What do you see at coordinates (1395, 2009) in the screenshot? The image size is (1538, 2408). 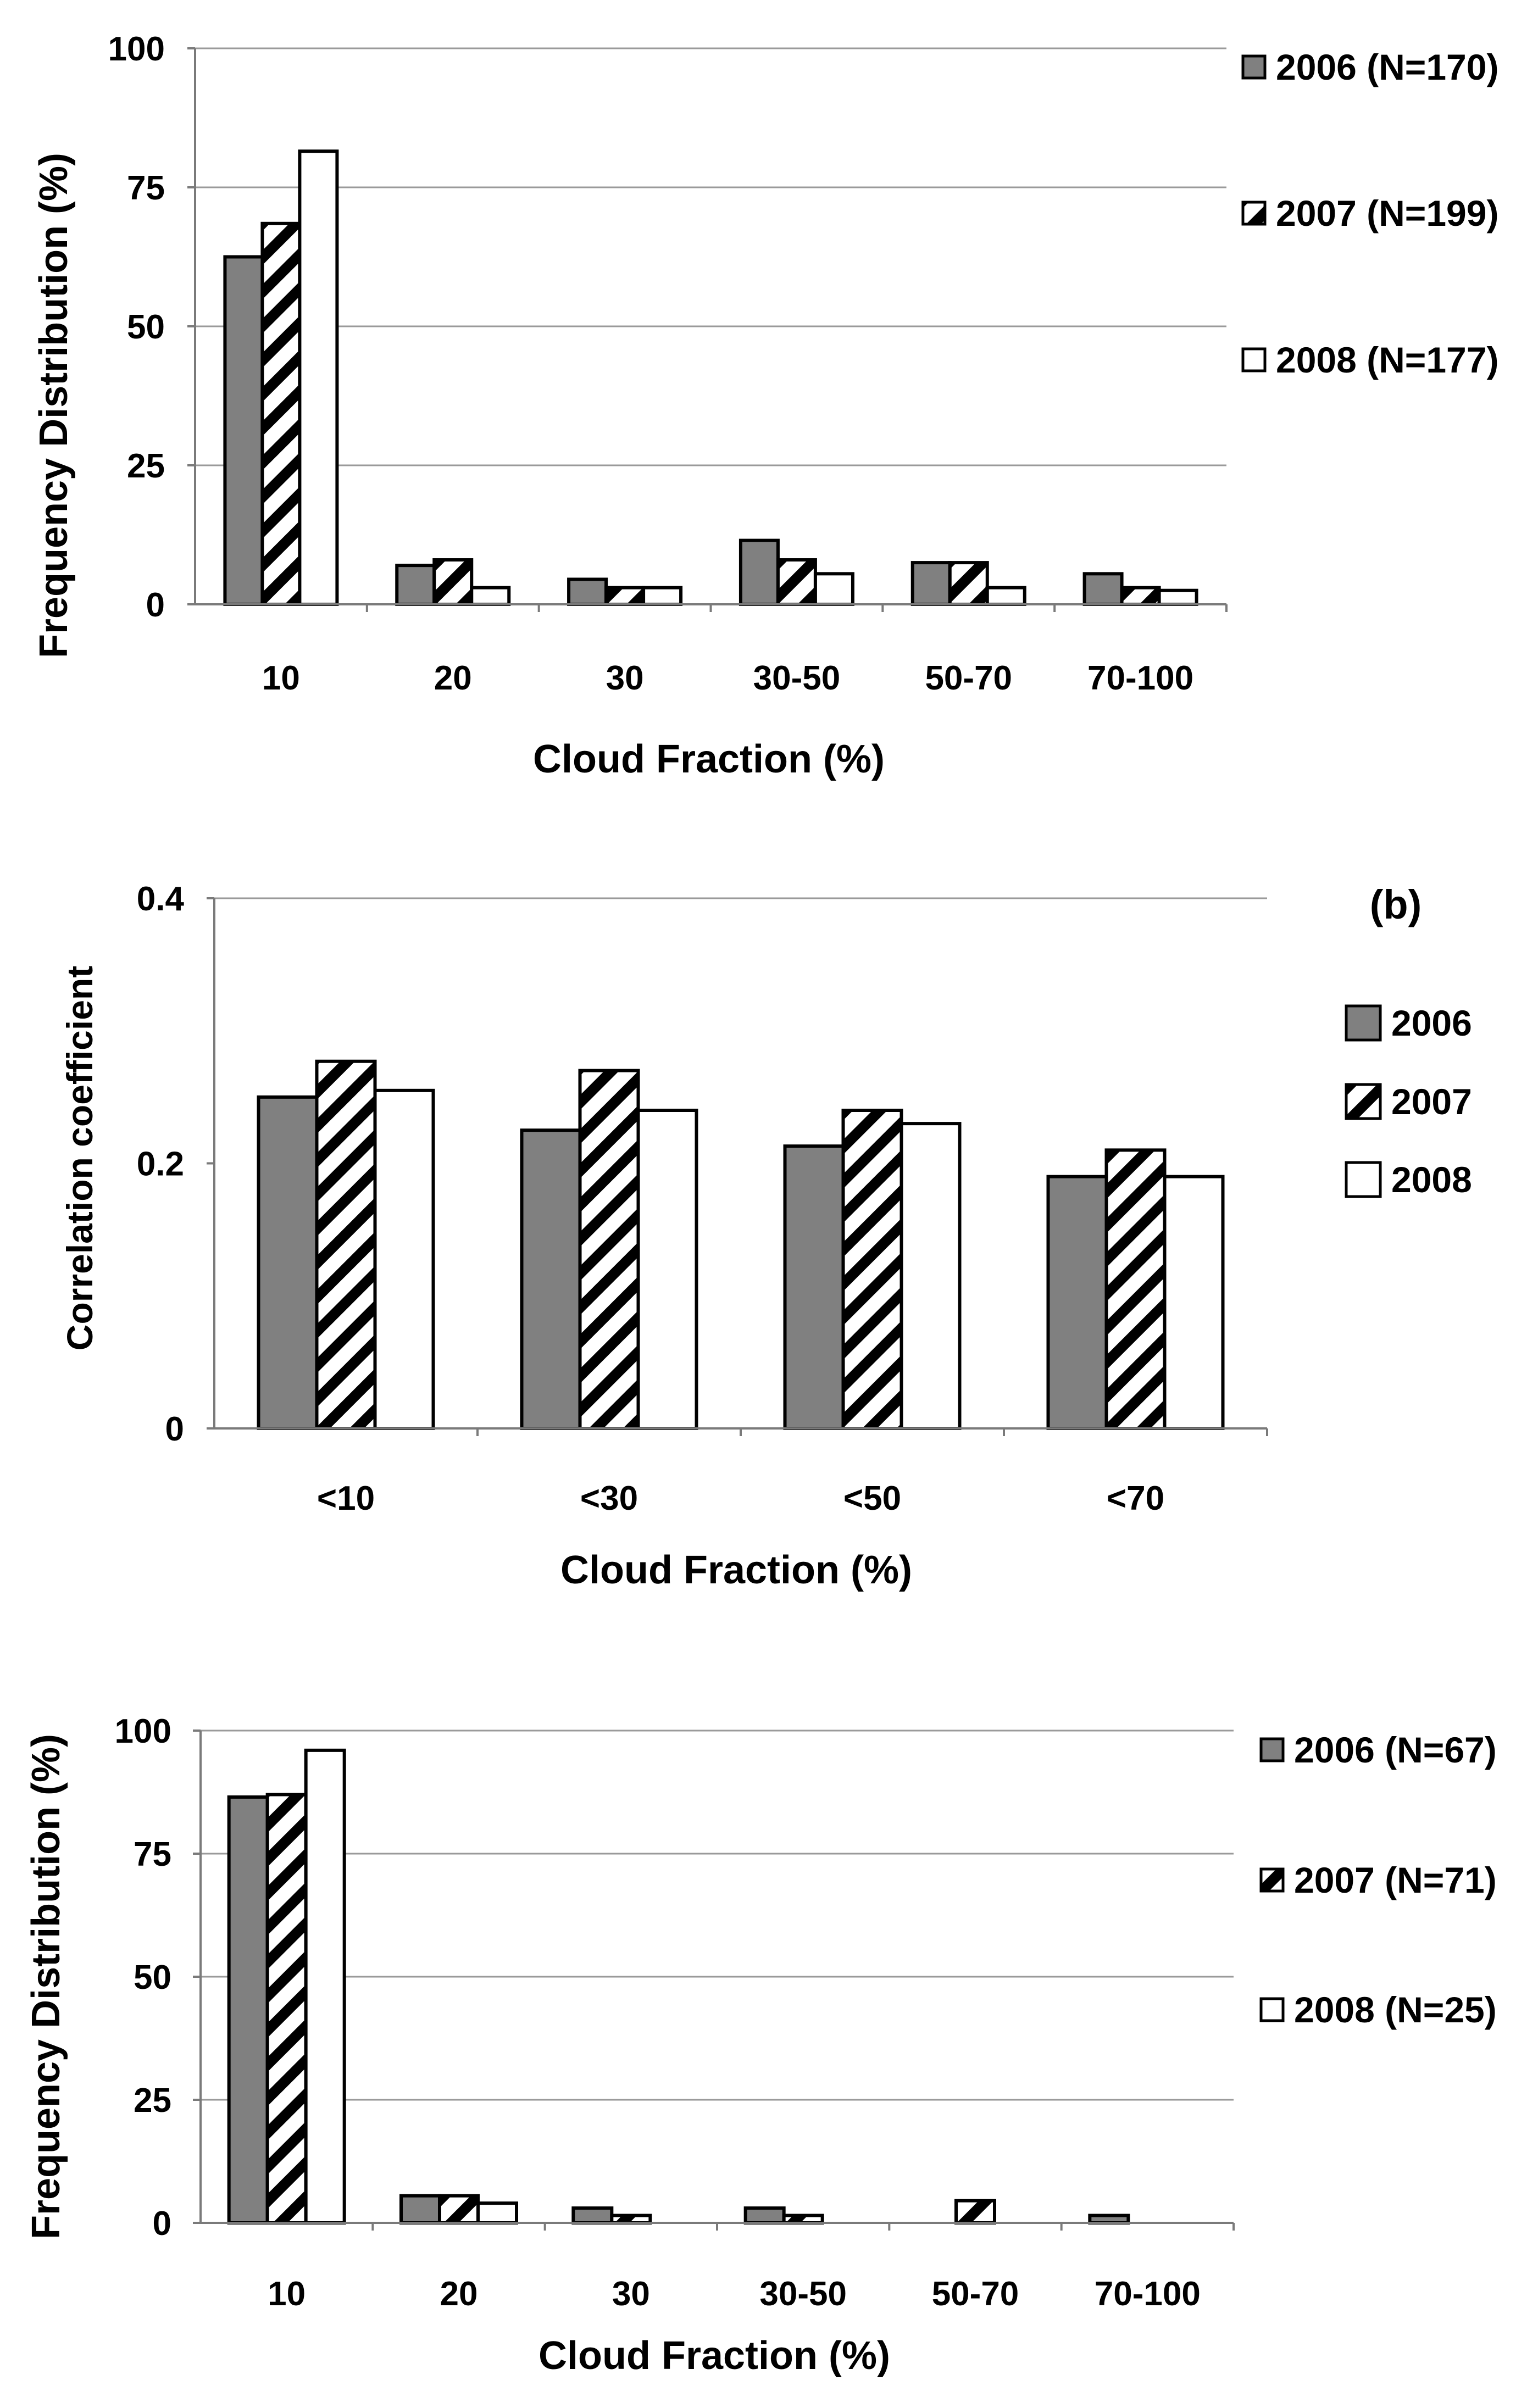 I see `legend-label: 2008 (N=25)` at bounding box center [1395, 2009].